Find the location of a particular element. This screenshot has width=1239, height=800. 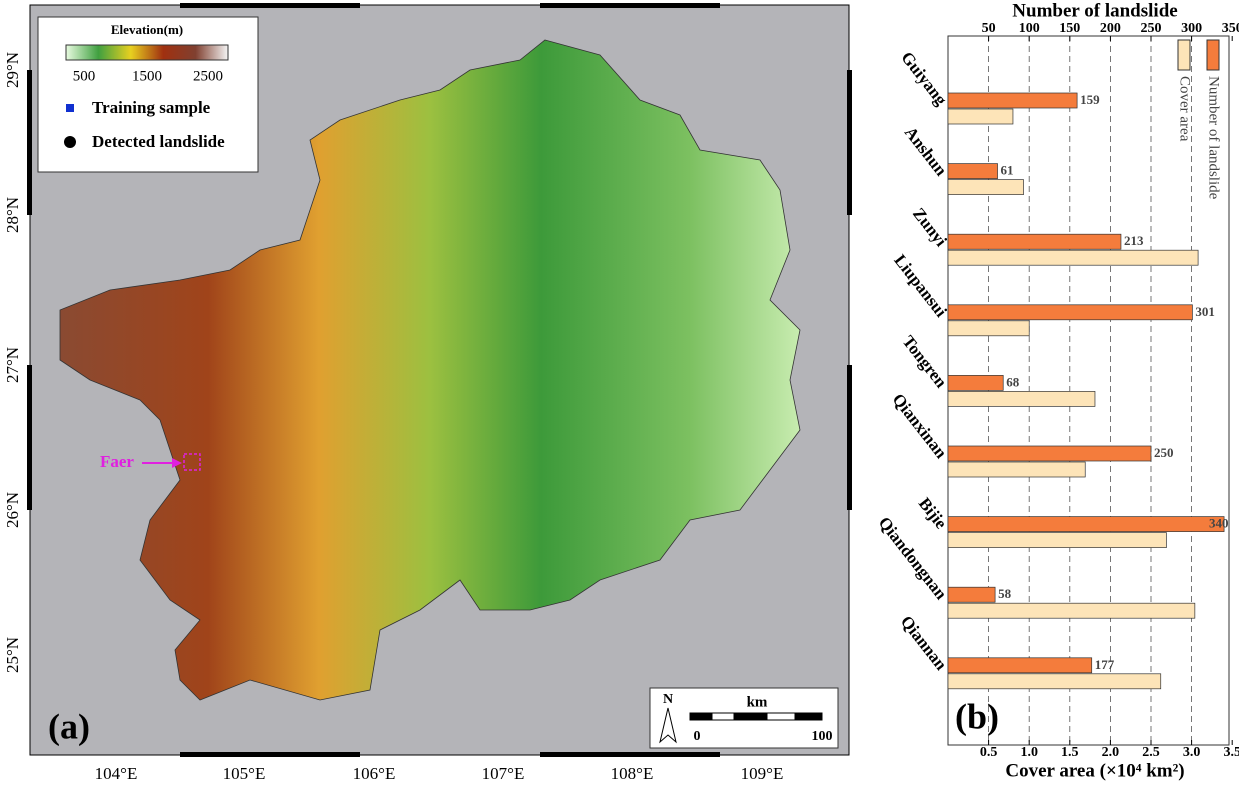

legend-label: Training sample is located at coordinates (151, 107).